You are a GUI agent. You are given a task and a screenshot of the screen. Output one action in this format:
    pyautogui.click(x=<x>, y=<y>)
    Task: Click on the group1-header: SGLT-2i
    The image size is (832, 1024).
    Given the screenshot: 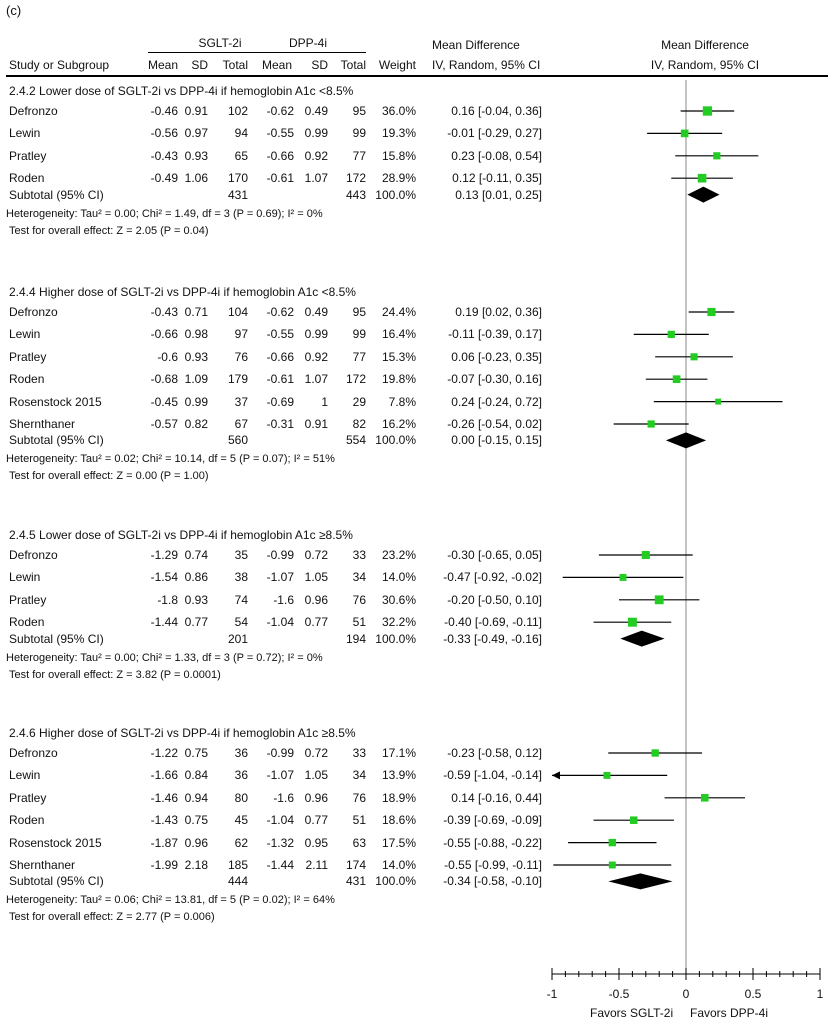 What is the action you would take?
    pyautogui.click(x=220, y=43)
    